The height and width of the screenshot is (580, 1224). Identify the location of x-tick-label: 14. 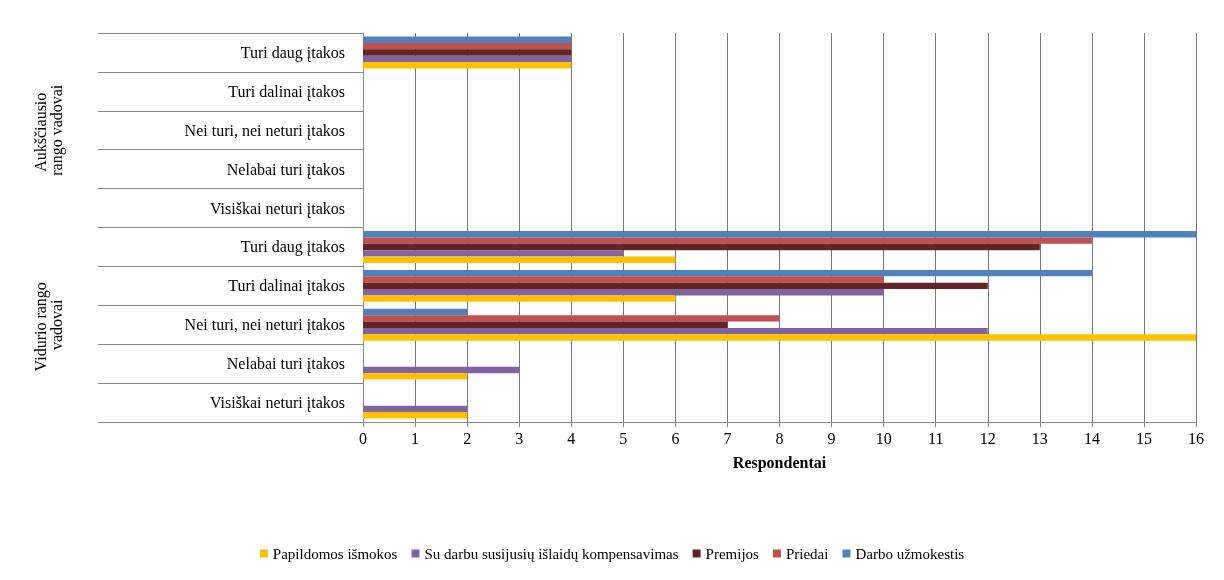
(1091, 438).